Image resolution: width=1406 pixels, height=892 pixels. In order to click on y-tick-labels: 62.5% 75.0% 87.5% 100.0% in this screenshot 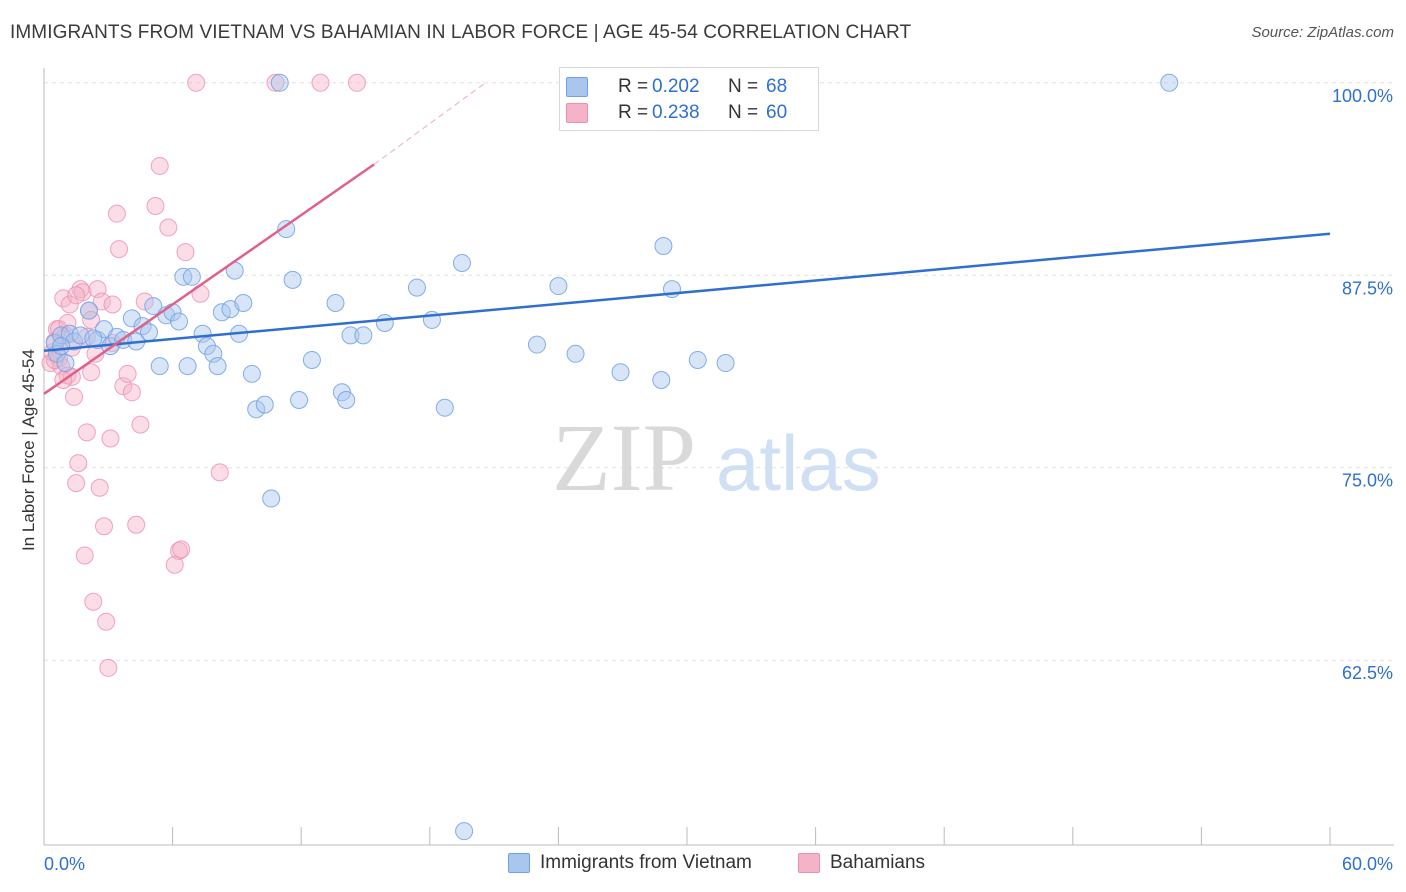, I will do `click(1362, 384)`.